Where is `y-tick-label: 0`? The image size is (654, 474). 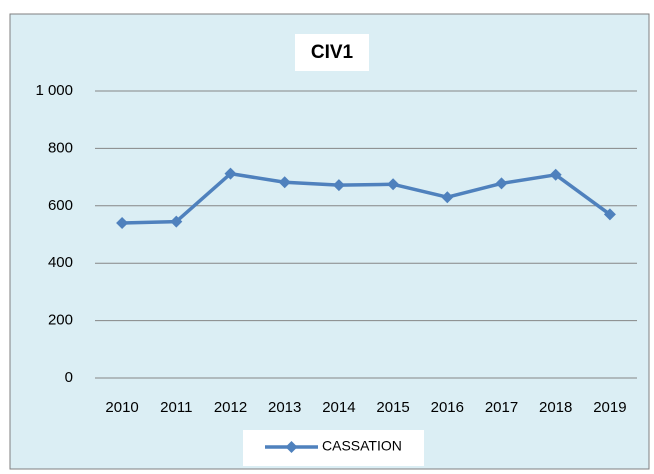
y-tick-label: 0 is located at coordinates (69, 377).